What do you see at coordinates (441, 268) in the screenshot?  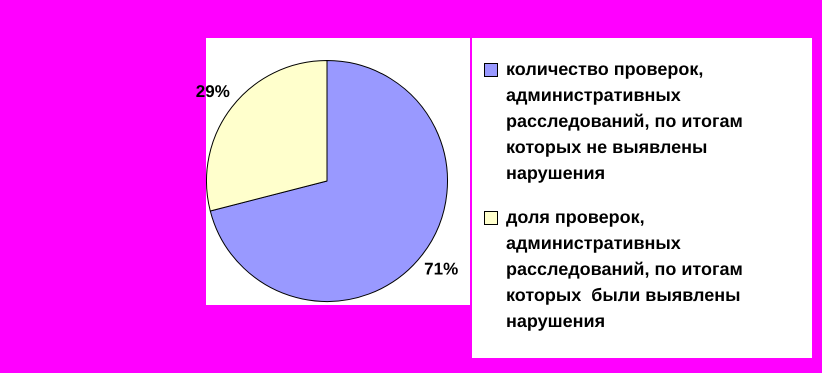 I see `data-label: 71%` at bounding box center [441, 268].